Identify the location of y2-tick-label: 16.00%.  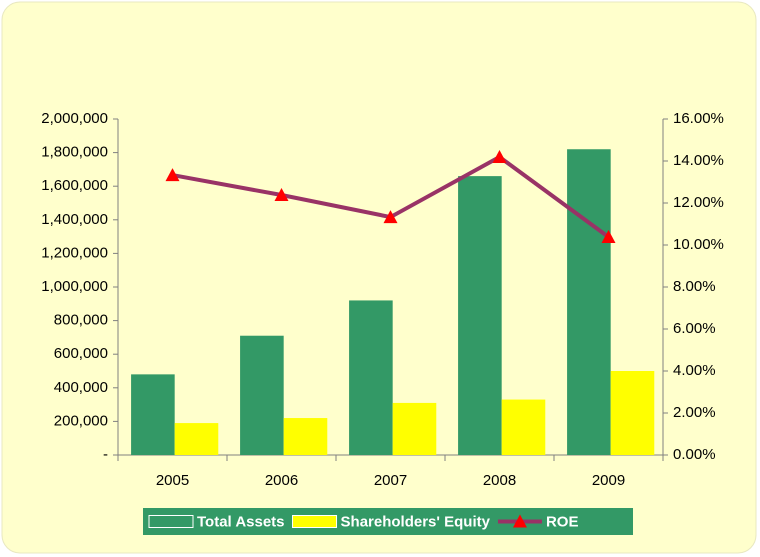
(698, 118).